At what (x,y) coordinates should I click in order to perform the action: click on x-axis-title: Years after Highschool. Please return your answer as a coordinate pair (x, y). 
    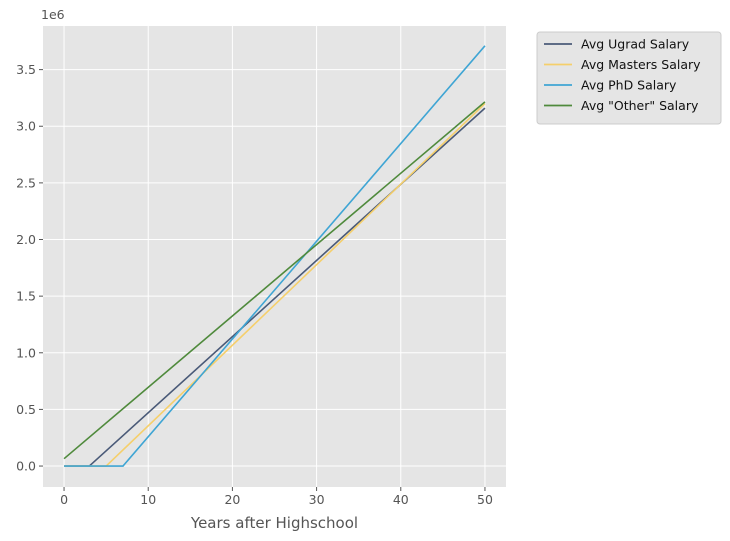
    Looking at the image, I should click on (274, 523).